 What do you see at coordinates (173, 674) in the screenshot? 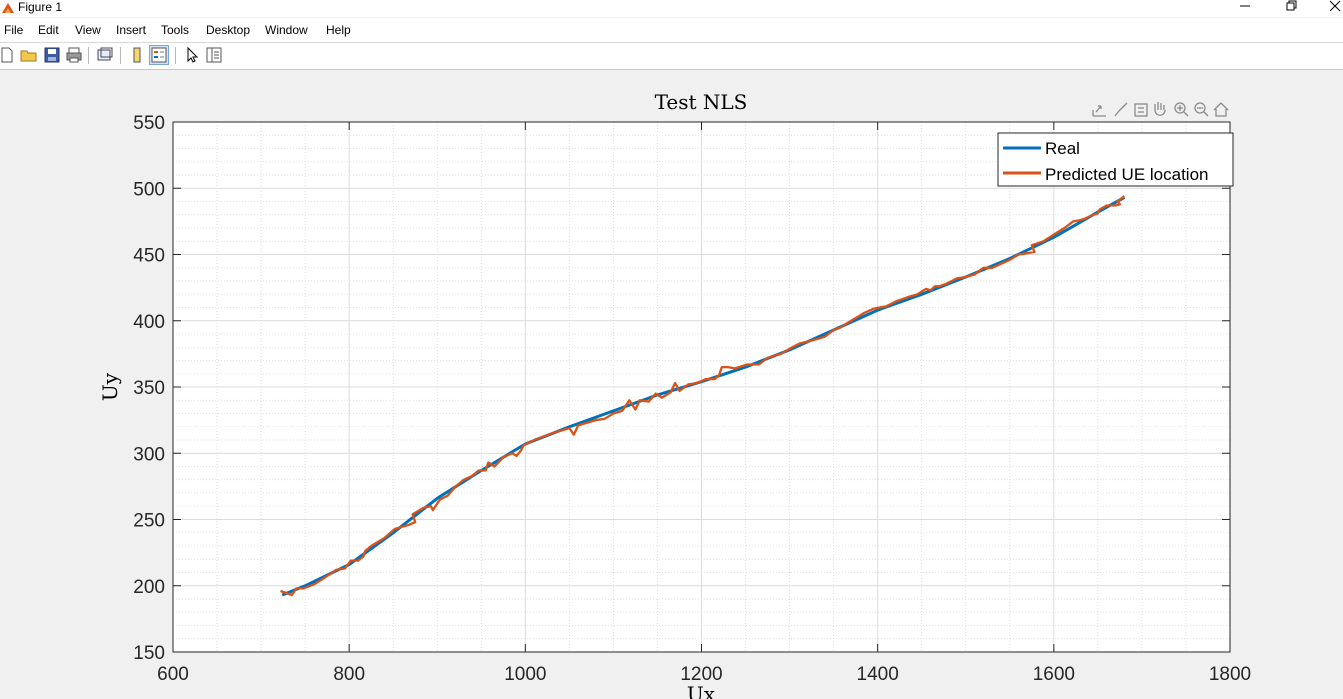
I see `x-tick-label: 600` at bounding box center [173, 674].